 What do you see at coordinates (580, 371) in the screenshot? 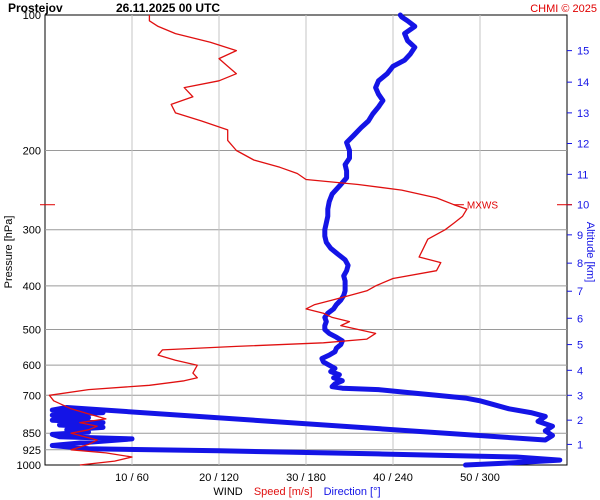
I see `altitude-tick-label: 4` at bounding box center [580, 371].